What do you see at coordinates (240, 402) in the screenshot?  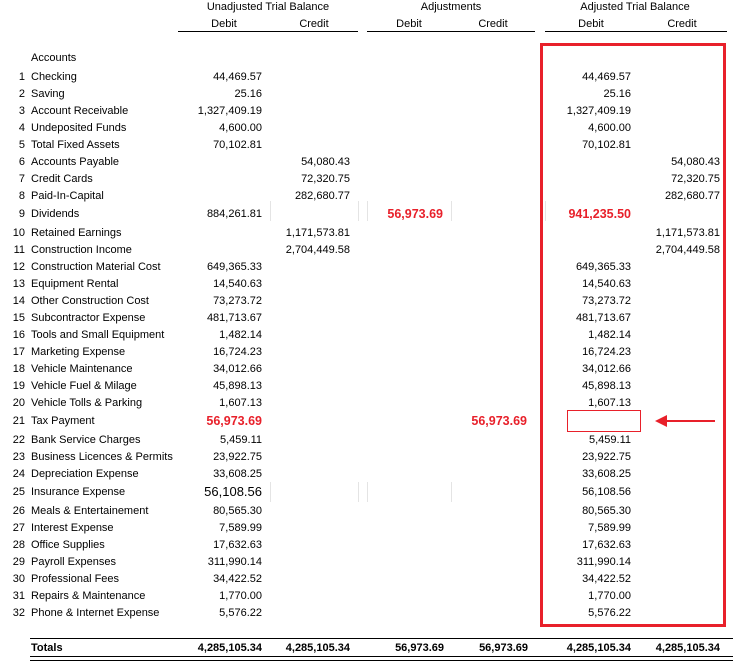 I see `unadjusted-debit: 1,607.13` at bounding box center [240, 402].